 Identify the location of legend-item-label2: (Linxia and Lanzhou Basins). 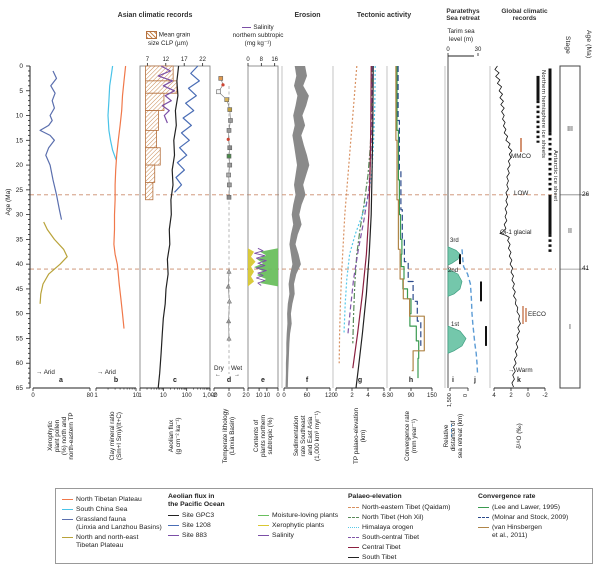
(119, 527).